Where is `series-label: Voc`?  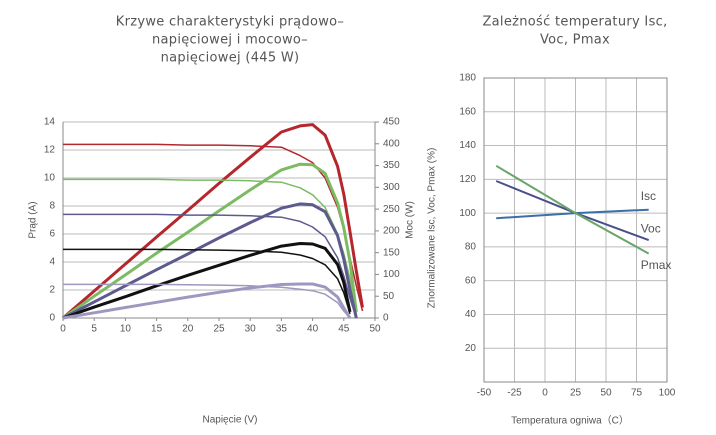
series-label: Voc is located at coordinates (651, 228).